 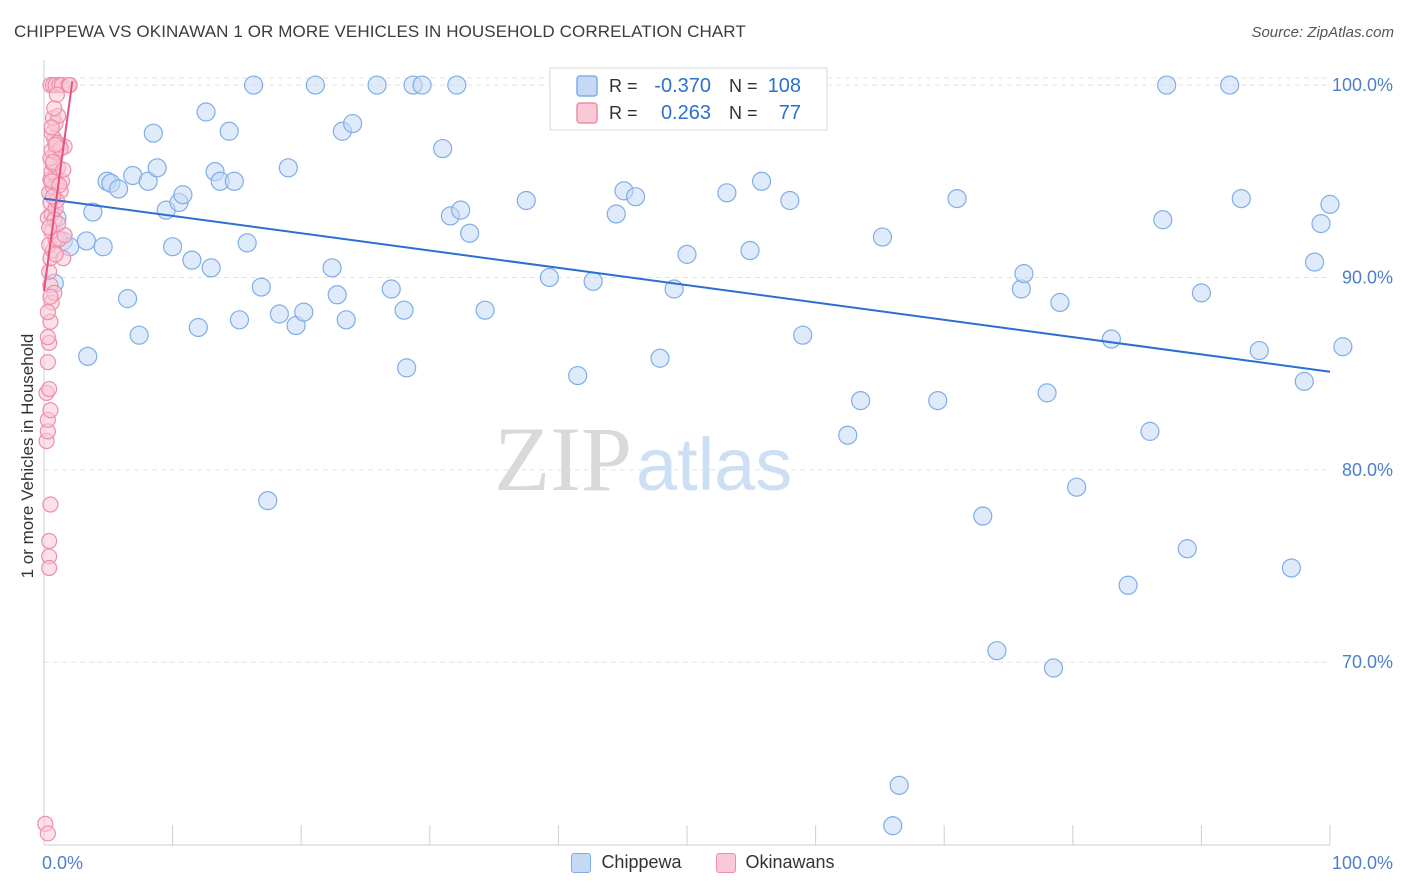 What do you see at coordinates (743, 113) in the screenshot?
I see `stats-n-label-okinawans: N =` at bounding box center [743, 113].